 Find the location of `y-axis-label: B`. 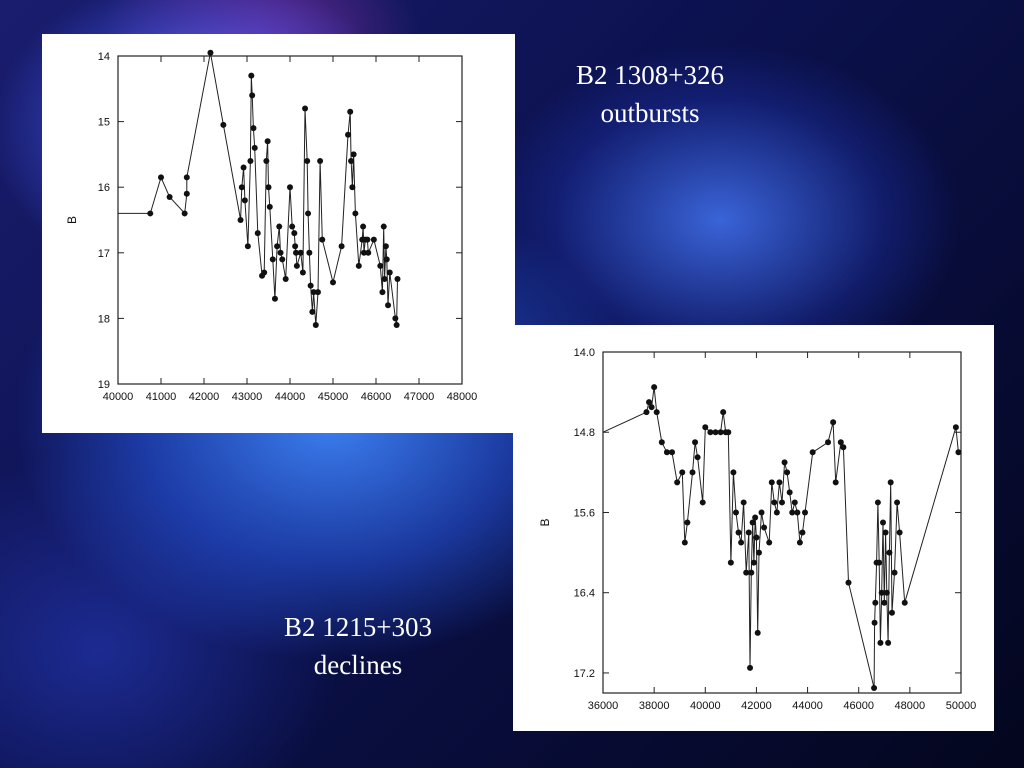

y-axis-label: B is located at coordinates (545, 522).